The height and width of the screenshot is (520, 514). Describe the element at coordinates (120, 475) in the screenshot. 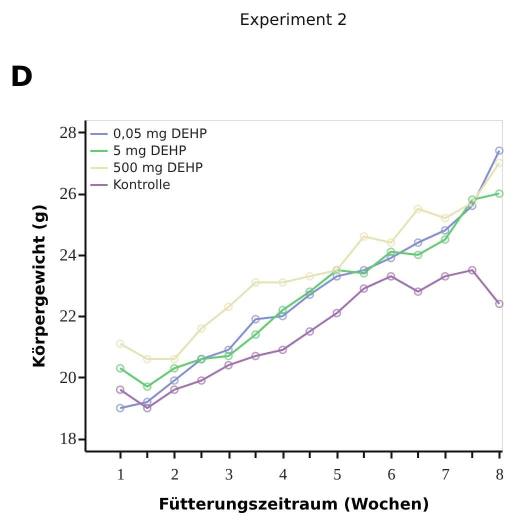

I see `x-tick-label: 1` at that location.